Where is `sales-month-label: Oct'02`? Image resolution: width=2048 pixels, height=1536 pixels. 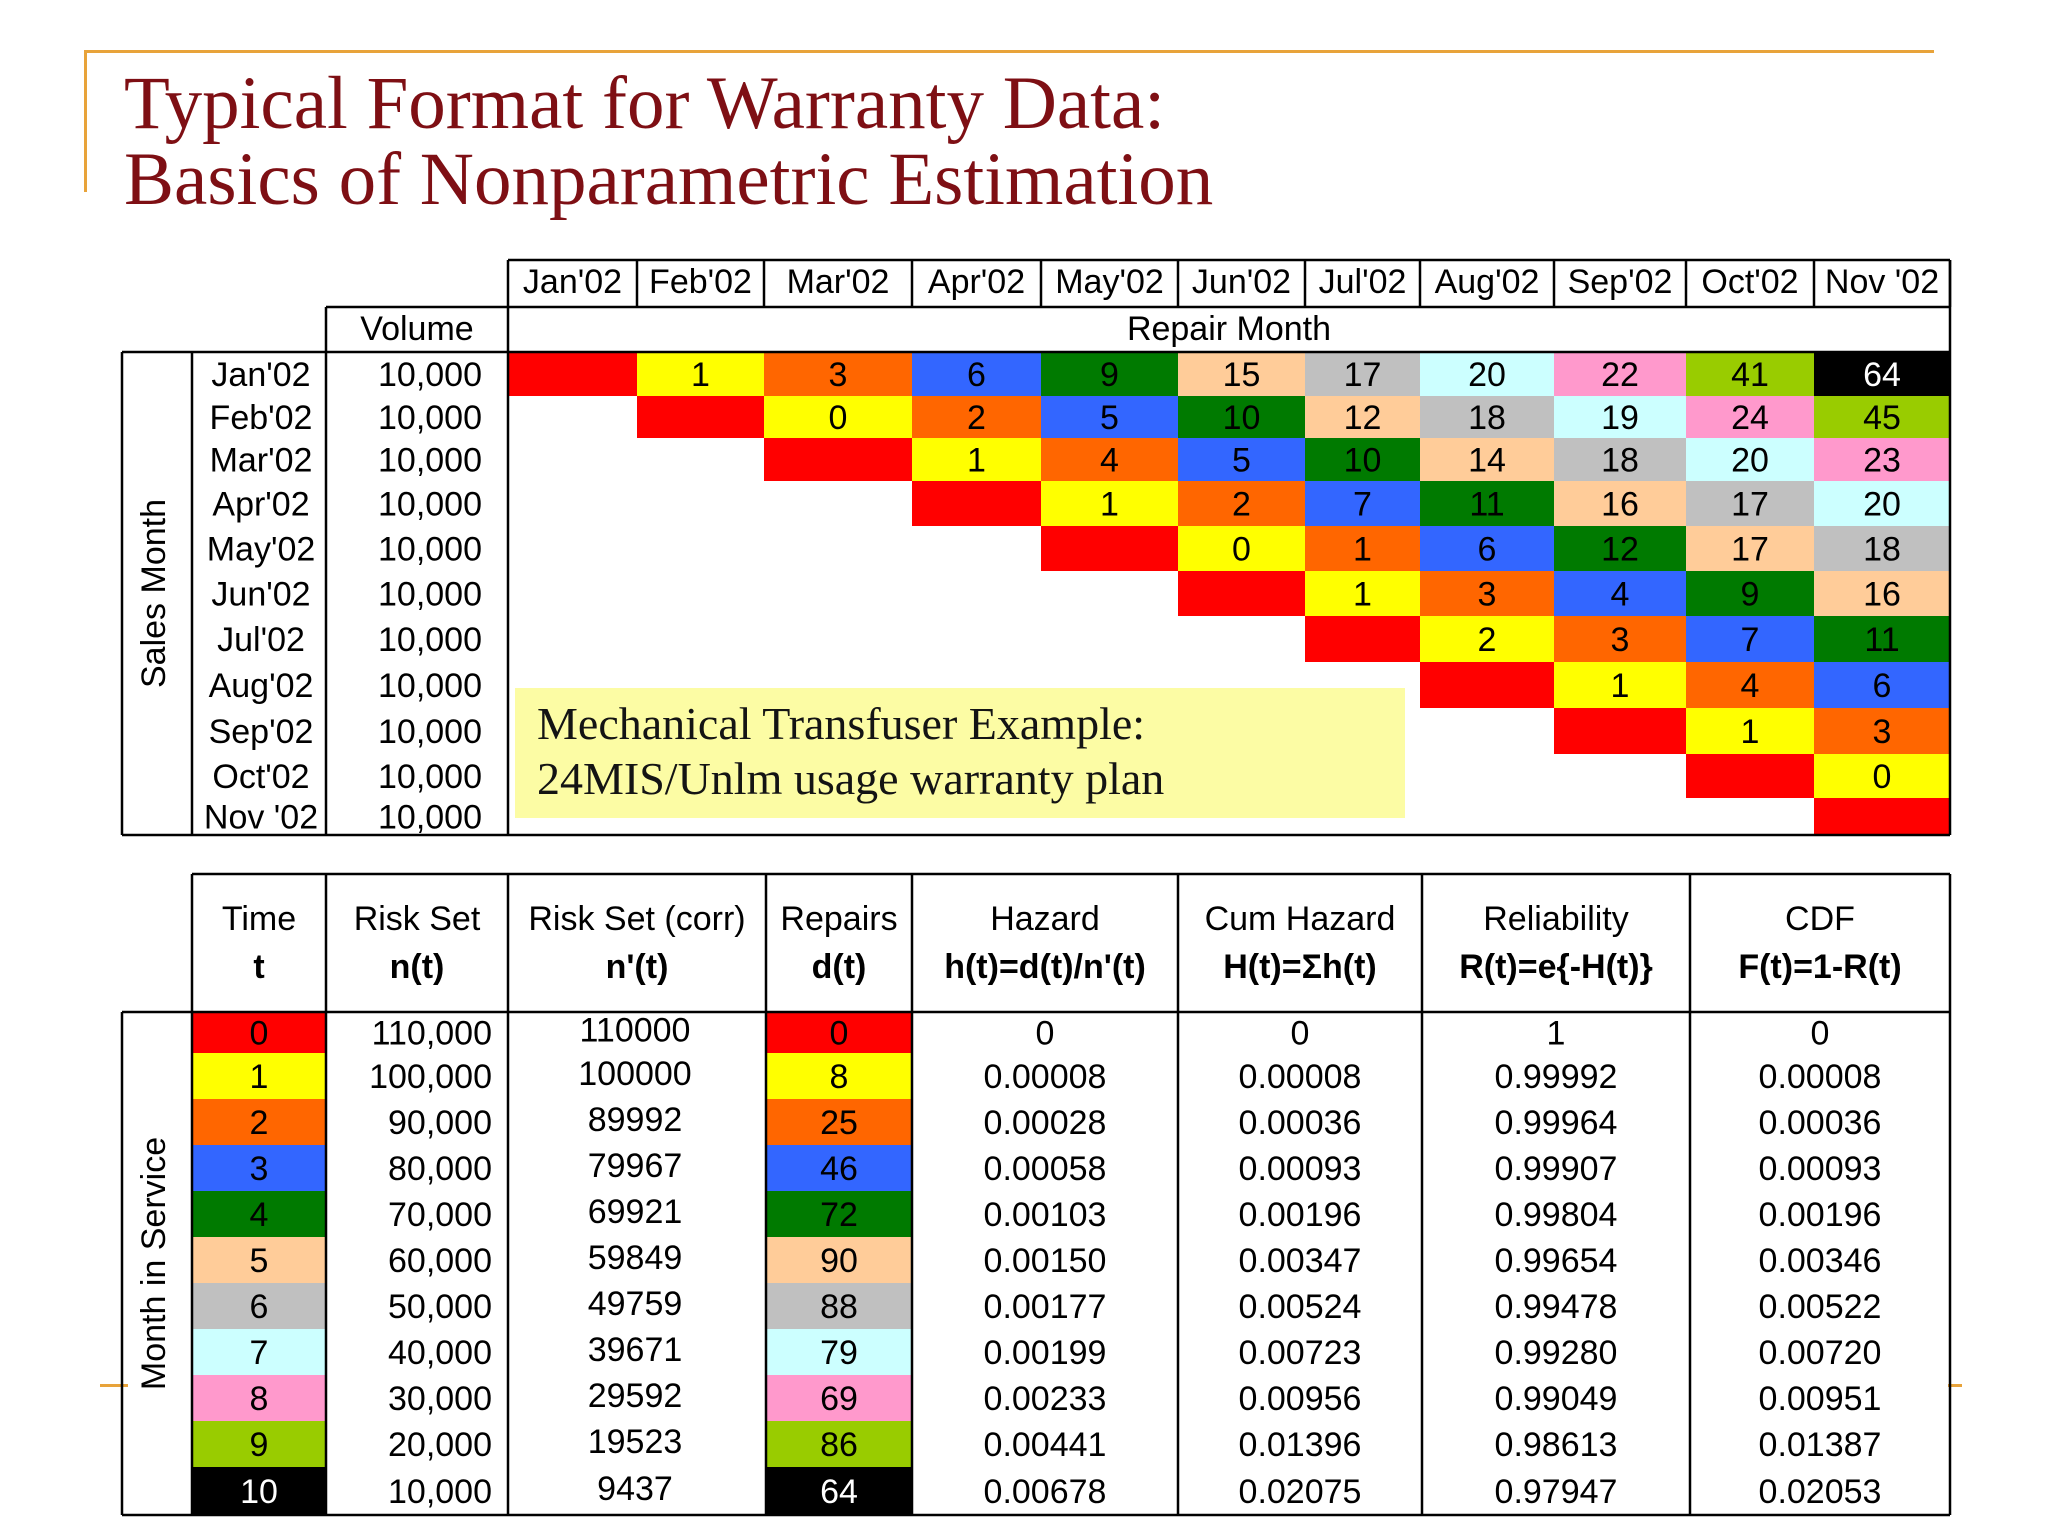 sales-month-label: Oct'02 is located at coordinates (260, 777).